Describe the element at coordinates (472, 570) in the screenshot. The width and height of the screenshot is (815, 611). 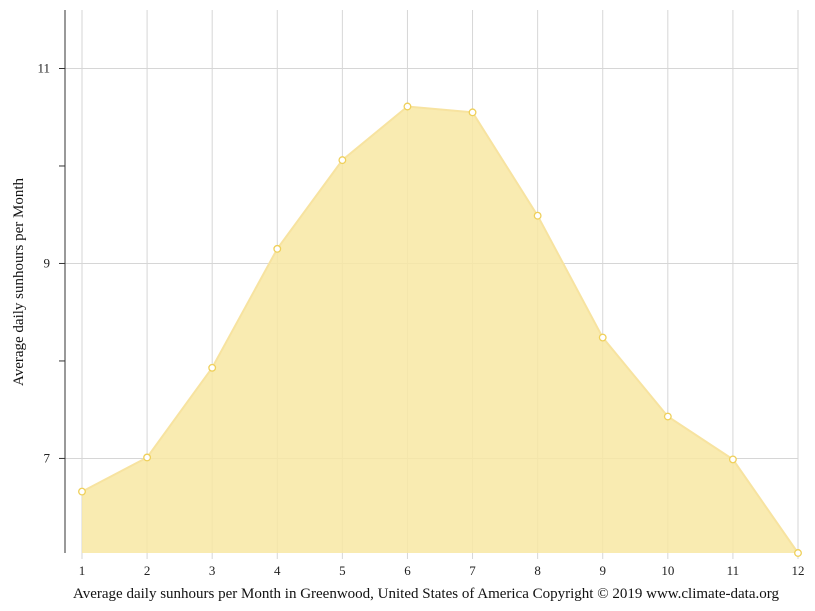
I see `x-tick-label: 7` at that location.